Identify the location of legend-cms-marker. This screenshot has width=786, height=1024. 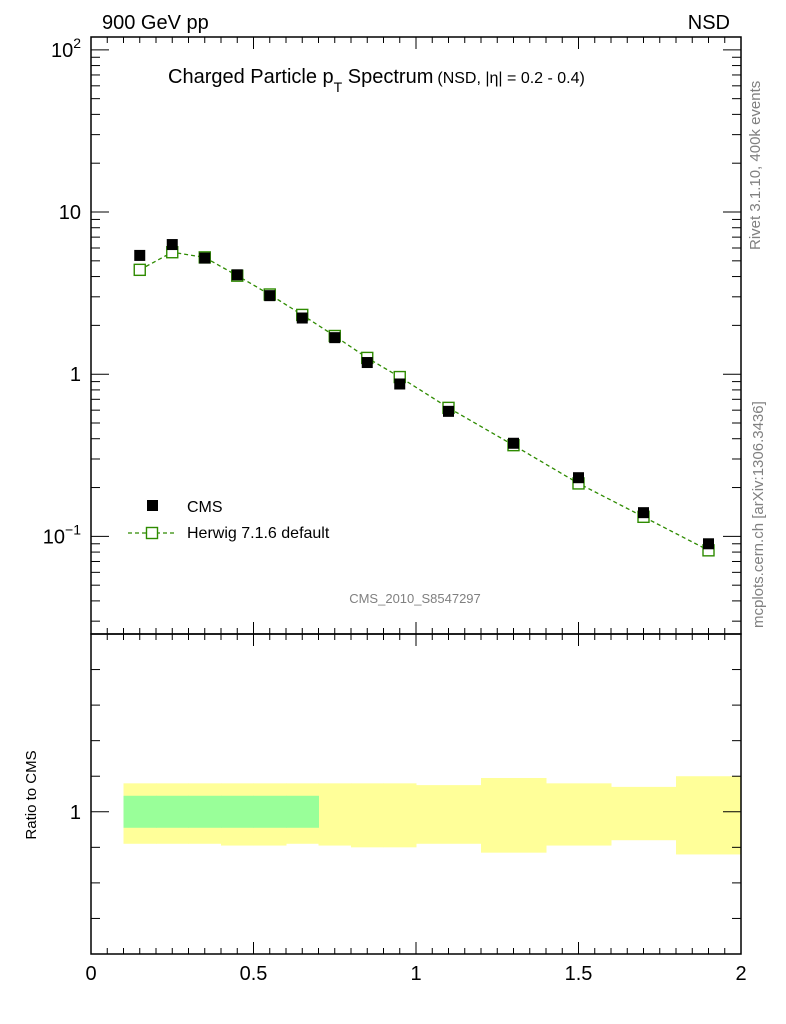
(152, 505).